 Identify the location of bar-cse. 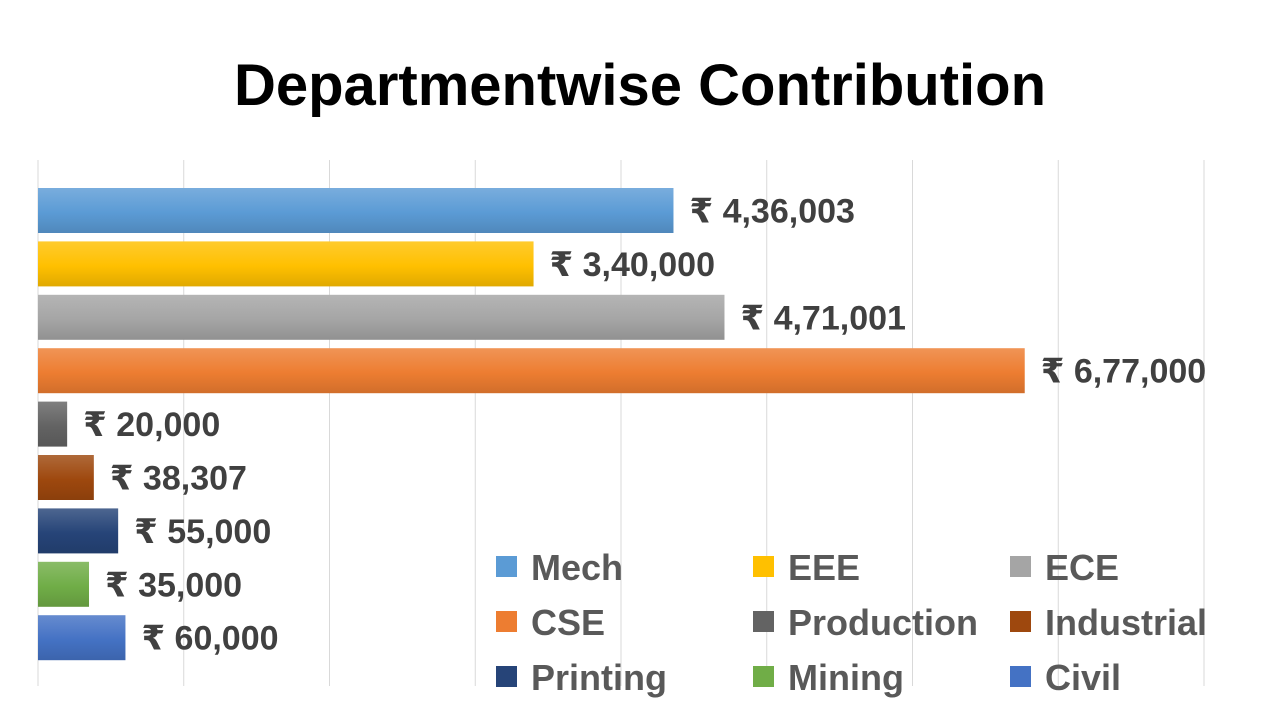
(531, 371).